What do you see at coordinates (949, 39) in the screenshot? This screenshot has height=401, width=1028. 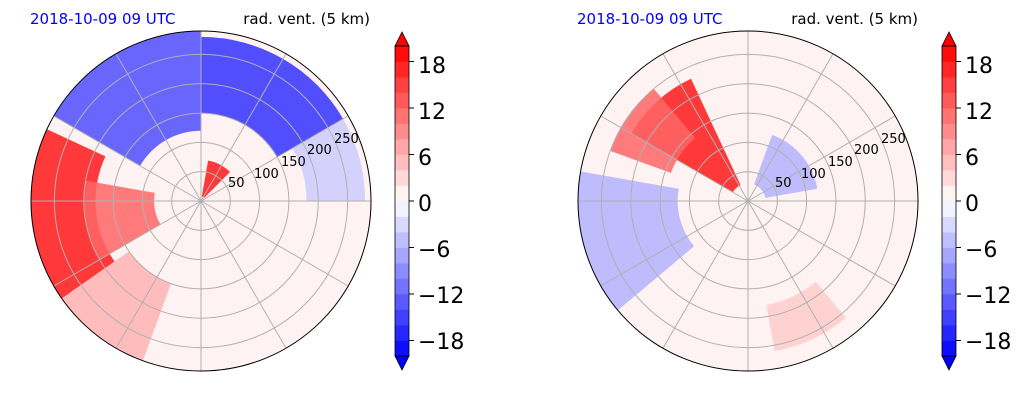 I see `right-colorbar-extend-max` at bounding box center [949, 39].